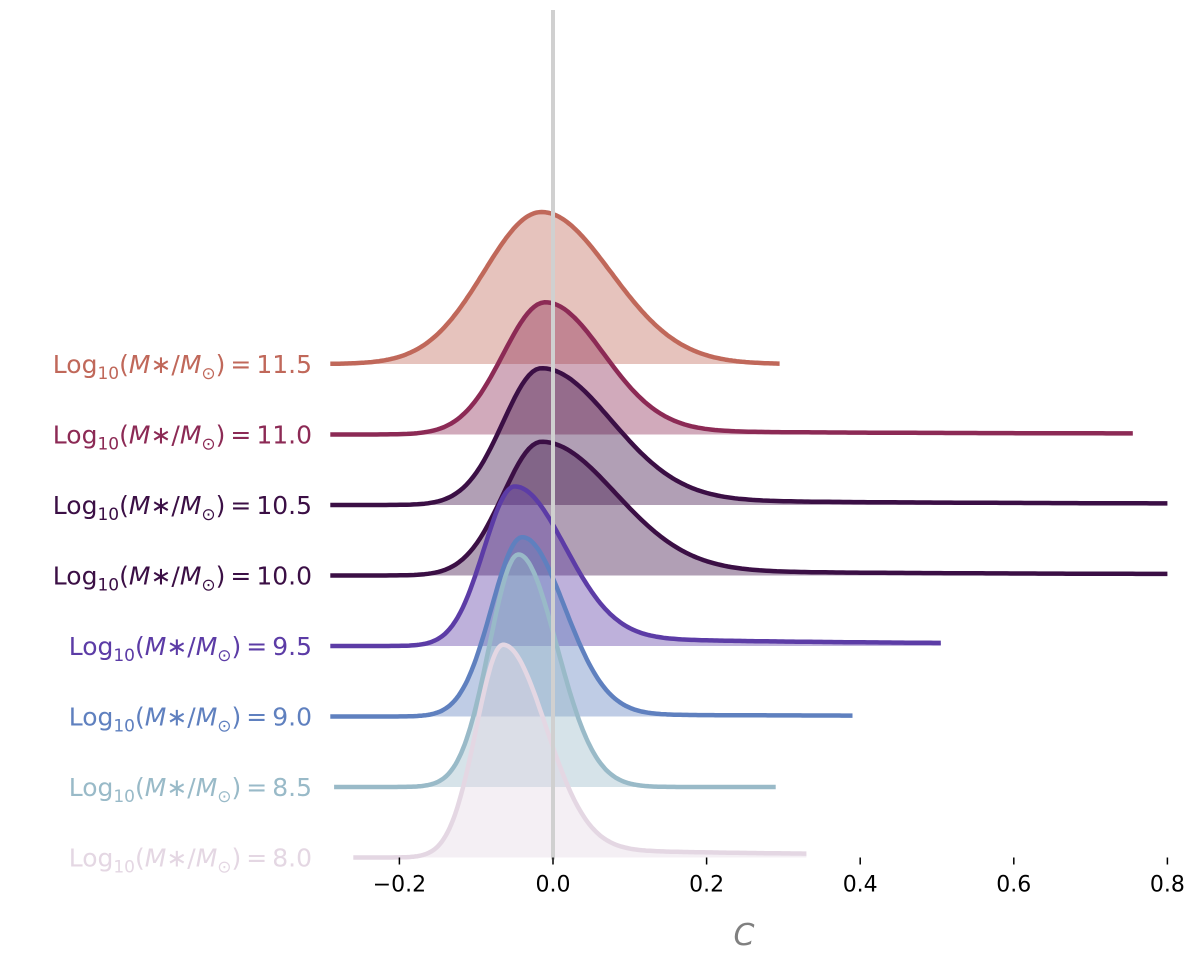  I want to click on ridge-line-8.0, so click(579, 751).